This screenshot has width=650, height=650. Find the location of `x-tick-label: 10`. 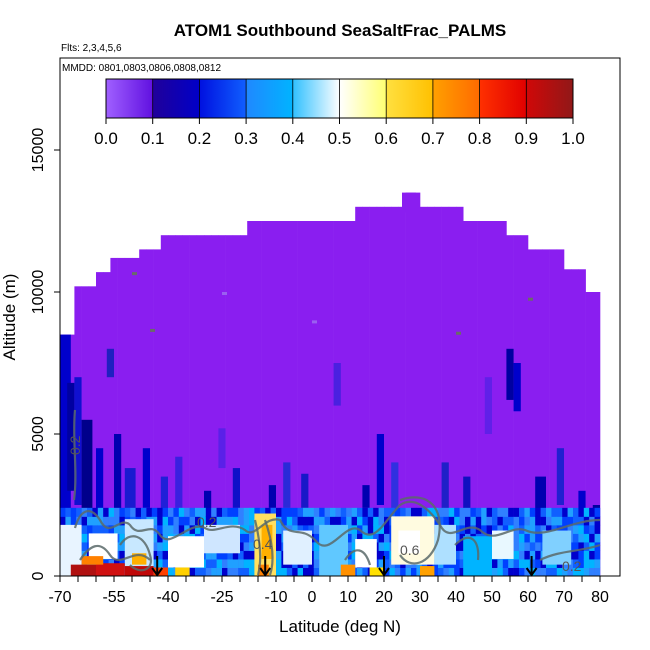

x-tick-label: 10 is located at coordinates (348, 597).